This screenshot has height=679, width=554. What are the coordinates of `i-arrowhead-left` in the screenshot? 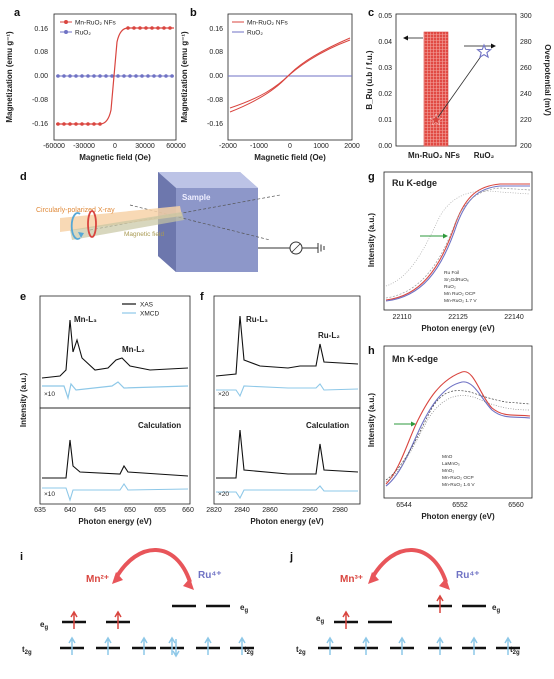 It's located at (117, 578).